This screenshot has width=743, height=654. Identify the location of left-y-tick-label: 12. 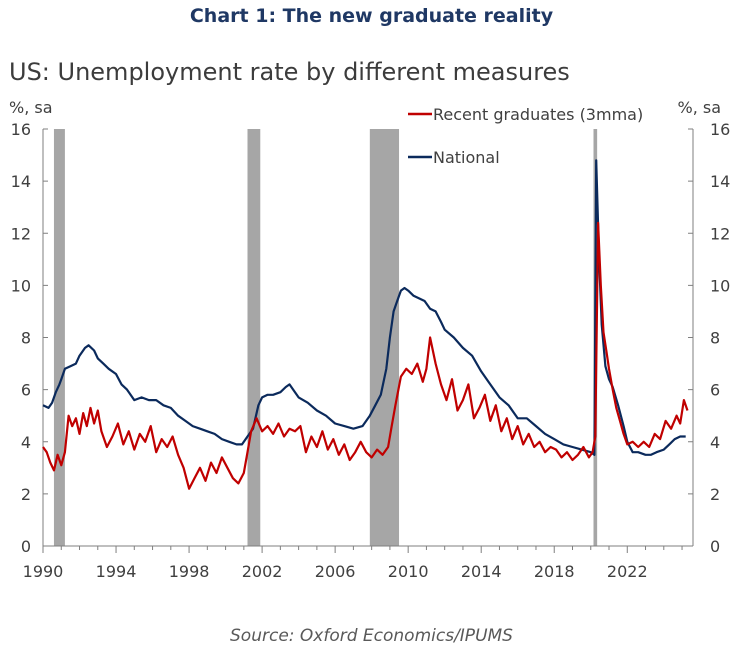
(21, 233).